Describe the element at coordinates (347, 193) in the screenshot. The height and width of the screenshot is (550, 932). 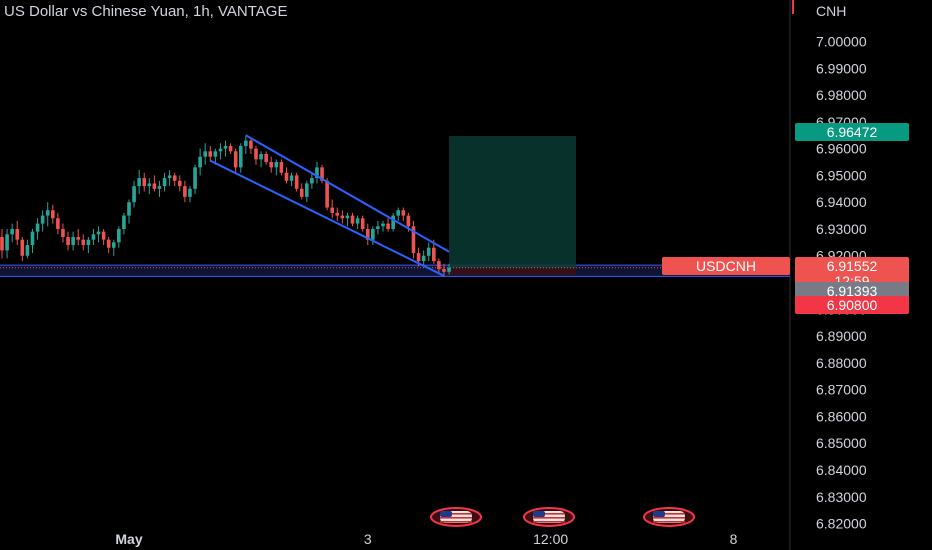
I see `channel-upper-line` at that location.